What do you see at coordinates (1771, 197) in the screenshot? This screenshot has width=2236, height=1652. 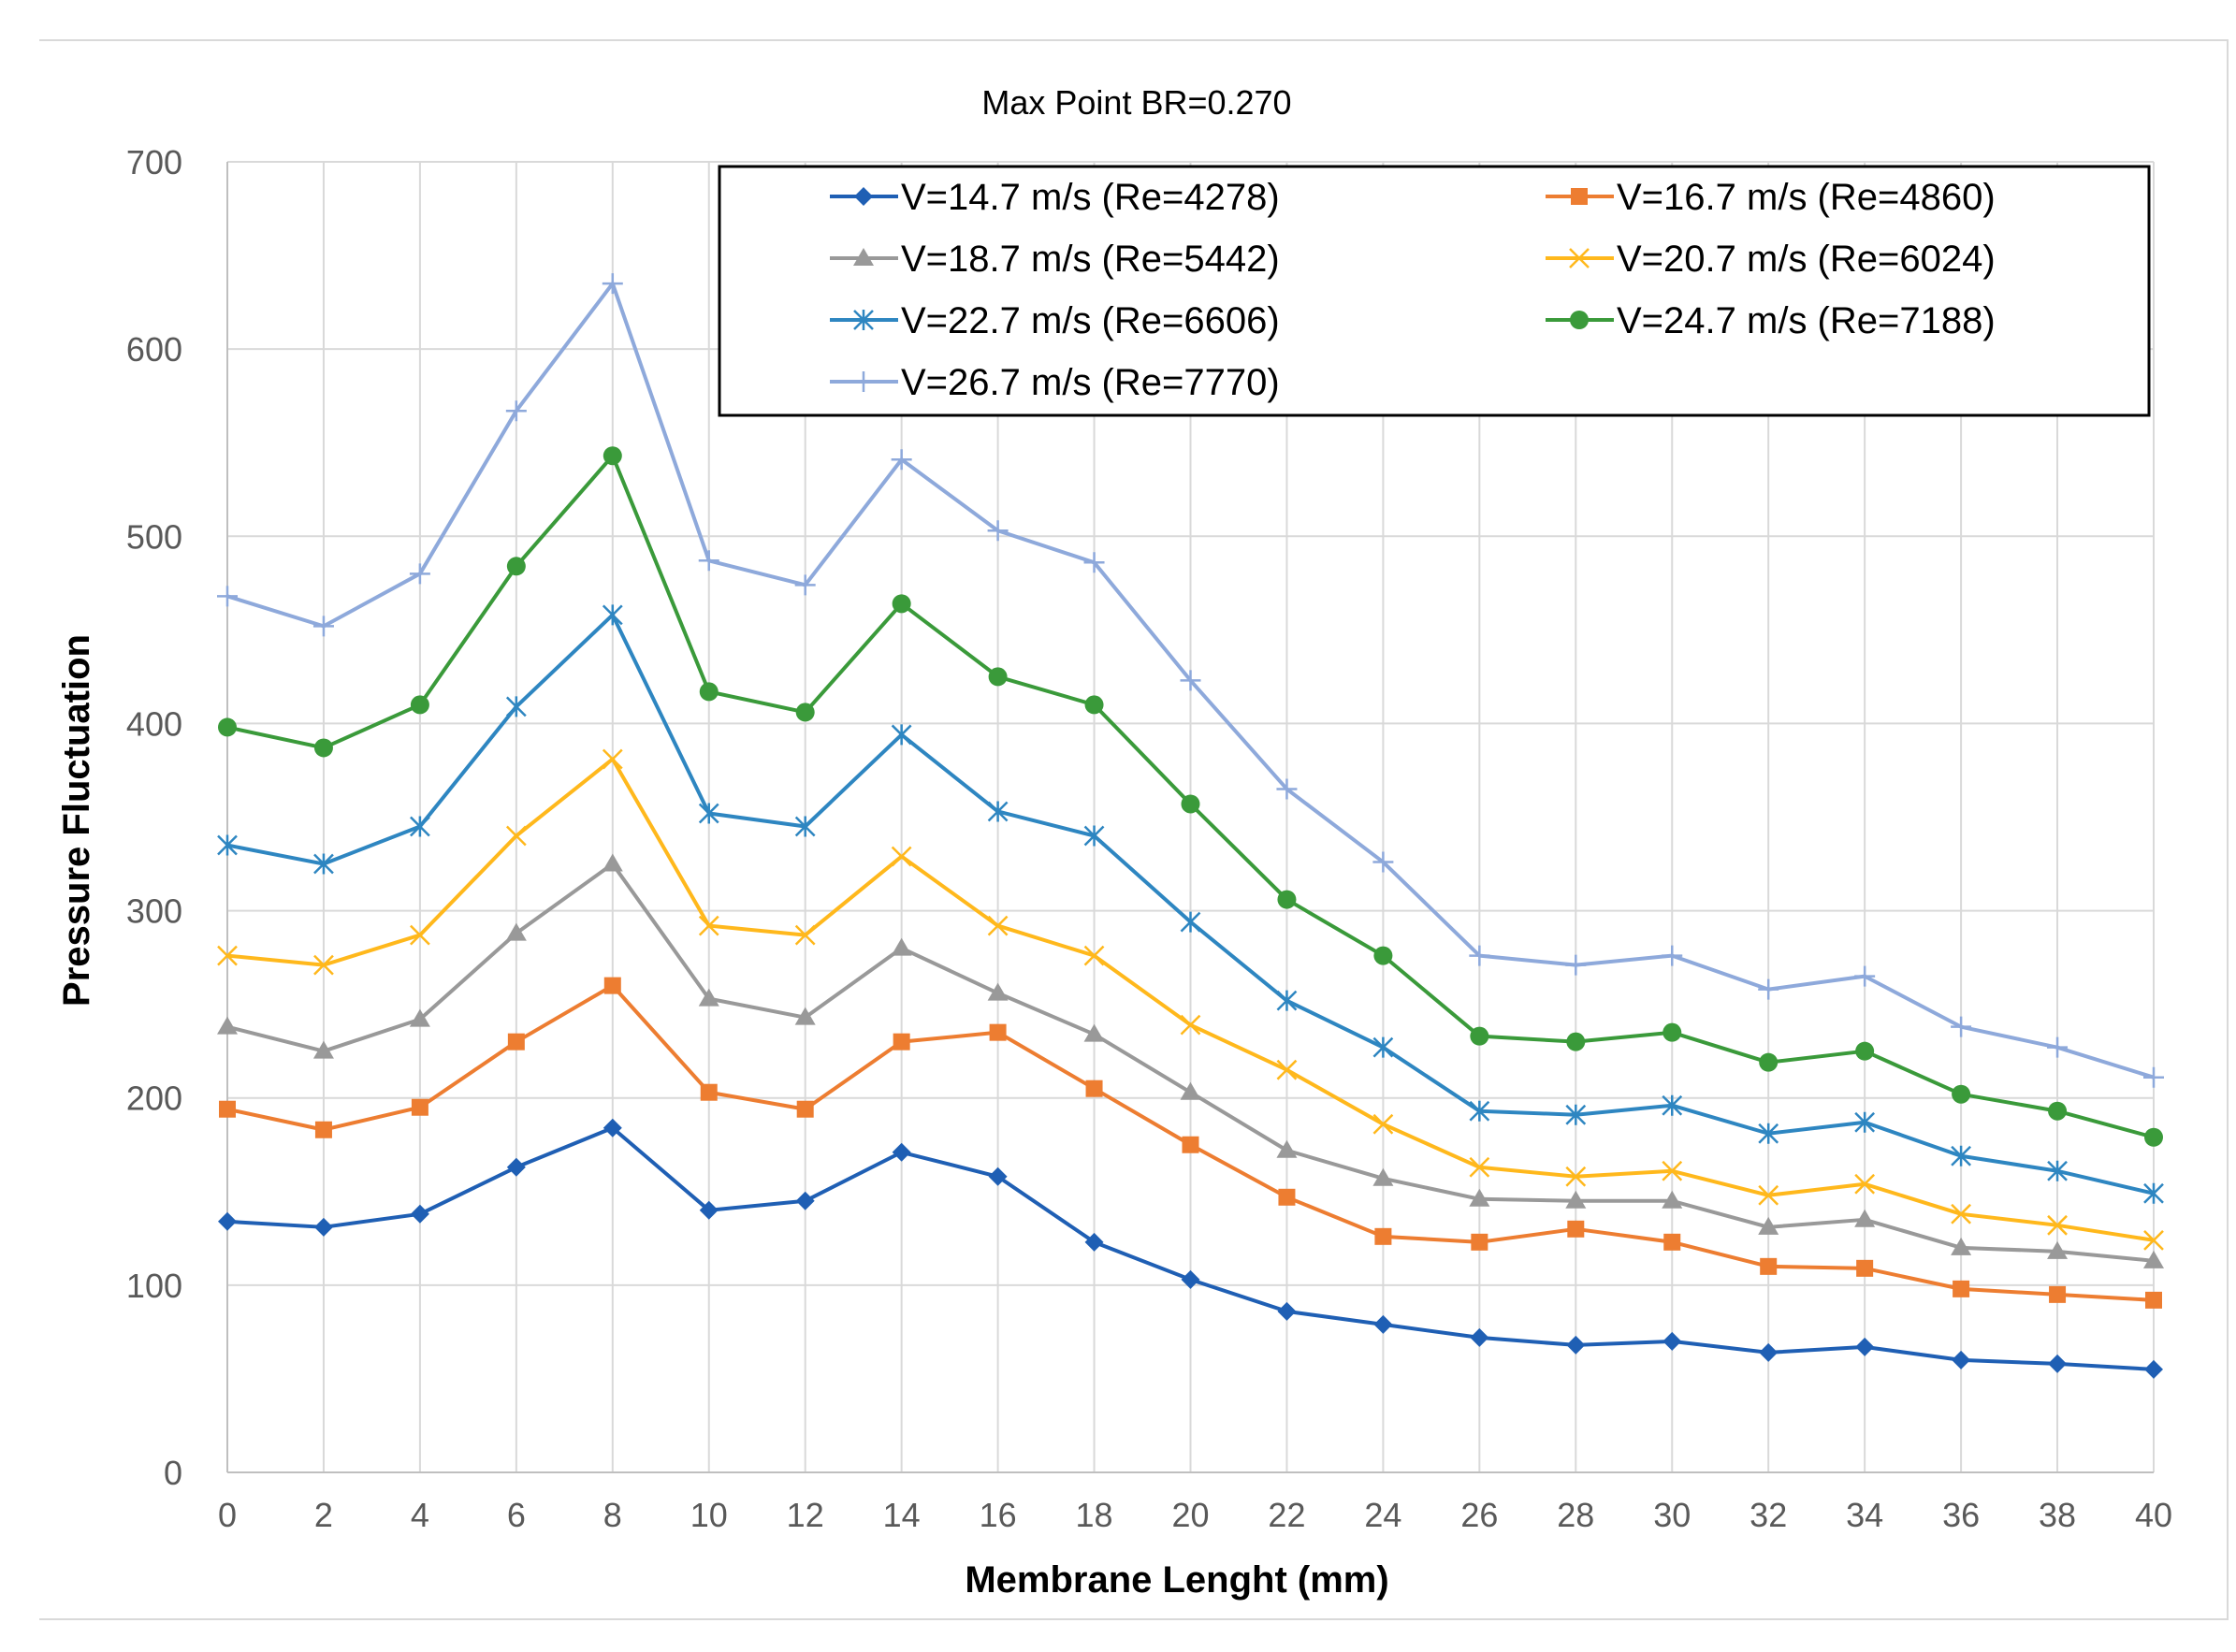 I see `legend-item: V=16.7 m/s (Re=4860)` at bounding box center [1771, 197].